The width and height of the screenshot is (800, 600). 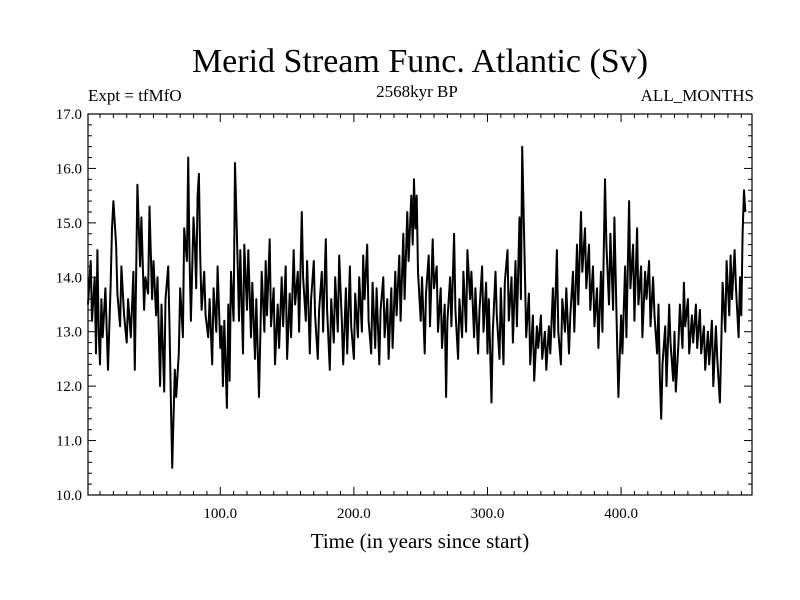 I want to click on x-tick-label: 300.0, so click(x=488, y=514).